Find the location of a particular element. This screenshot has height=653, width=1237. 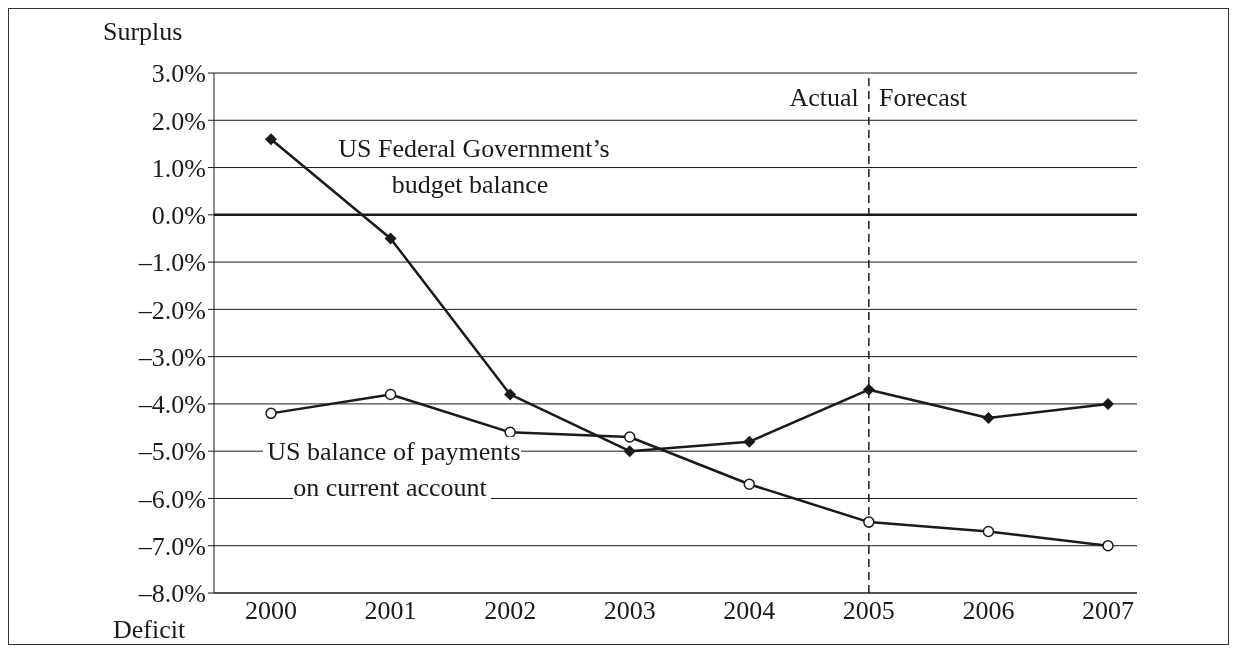

x-tick-label: 2004 is located at coordinates (749, 611).